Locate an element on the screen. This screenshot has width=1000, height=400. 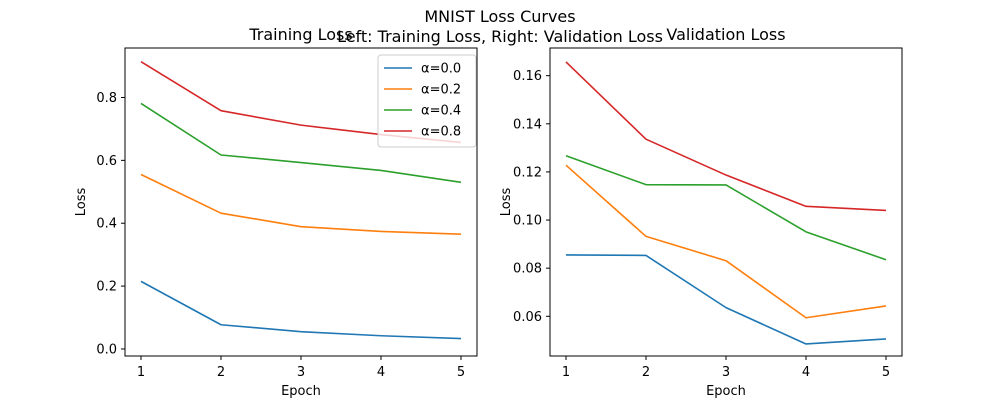
training-y-tick-label: 0.2 is located at coordinates (106, 287).